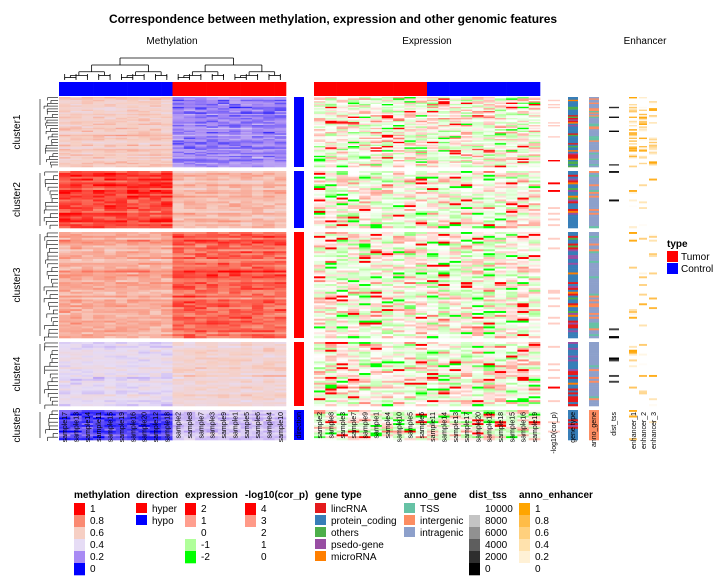  Describe the element at coordinates (433, 167) in the screenshot. I see `expression-cell` at that location.